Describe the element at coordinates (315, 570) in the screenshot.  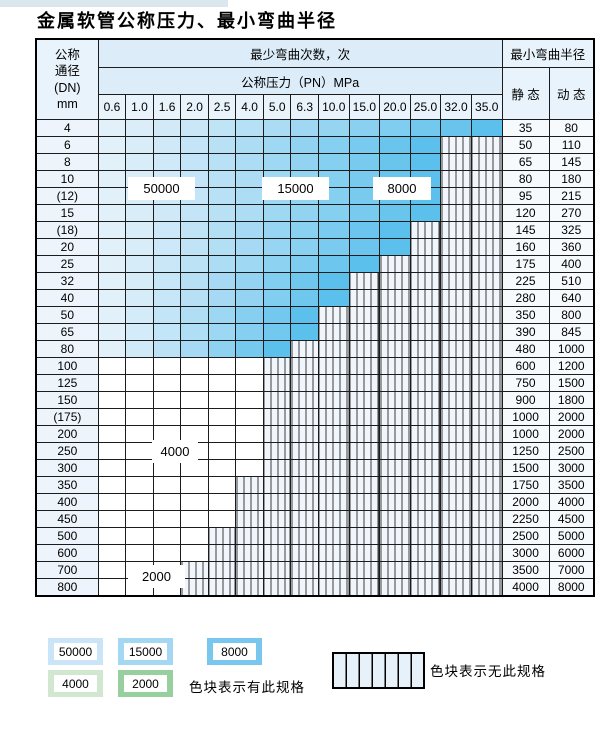
I see `table-row-dn-700: 700 3500 7000` at that location.